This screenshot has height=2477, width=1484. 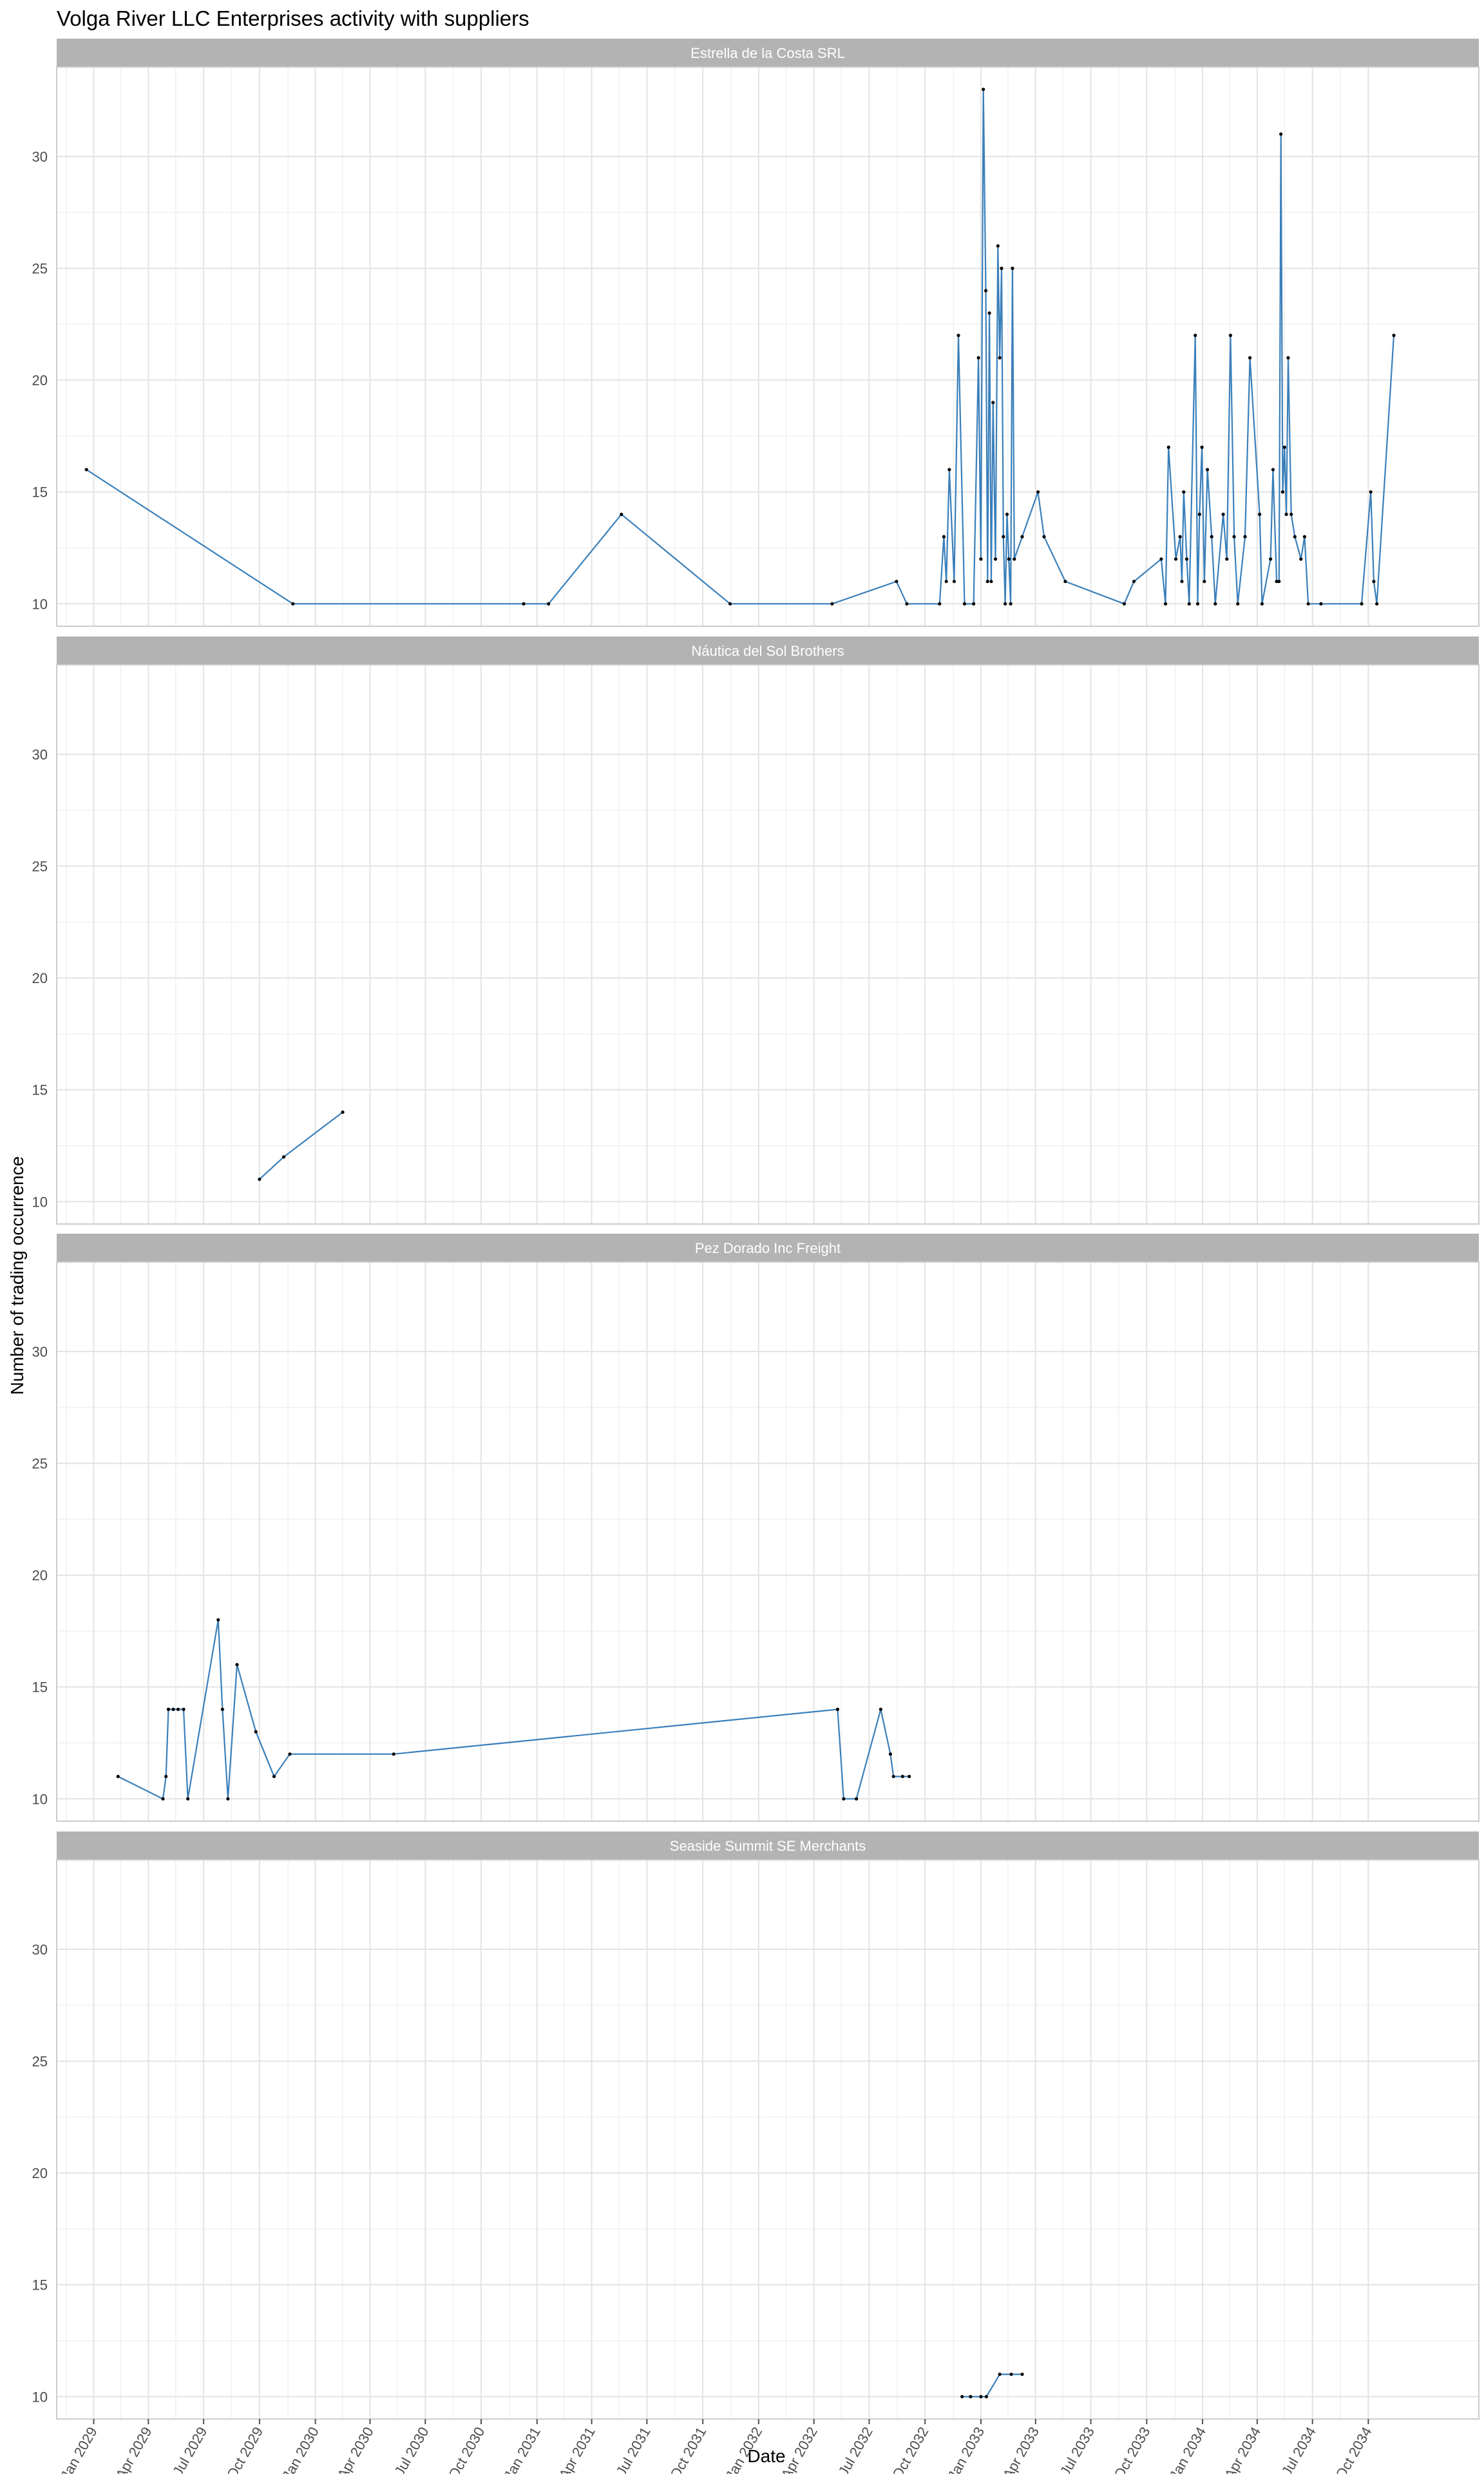 I want to click on facet-strip-label: Pez Dorado Inc Freight, so click(x=768, y=1248).